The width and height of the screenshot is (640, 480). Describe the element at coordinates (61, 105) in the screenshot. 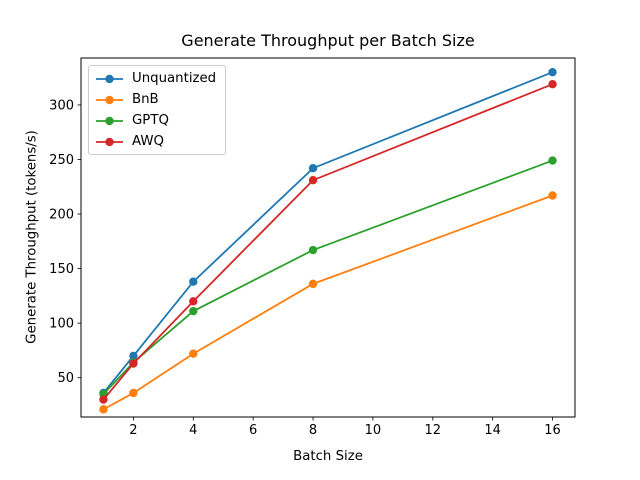

I see `y-tick-label: 300` at that location.